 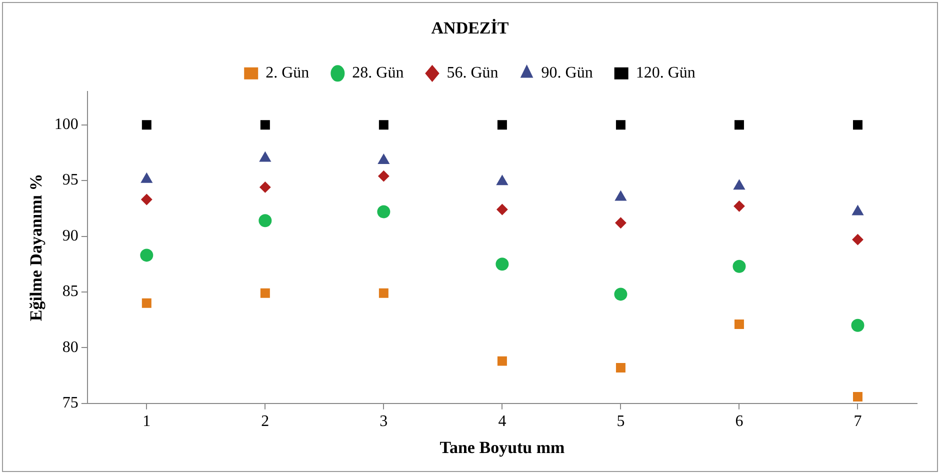 What do you see at coordinates (666, 73) in the screenshot?
I see `legend-label: 120. Gün` at bounding box center [666, 73].